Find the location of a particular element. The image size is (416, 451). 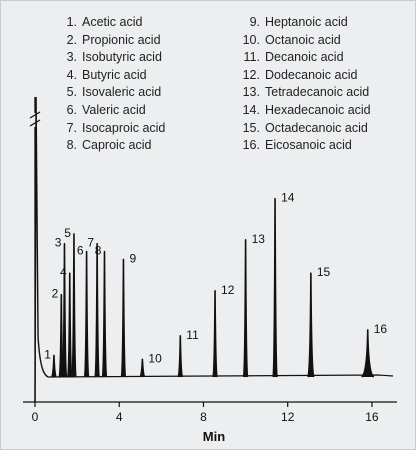

legend-item: 9. Heptanoic acid is located at coordinates (292, 22).